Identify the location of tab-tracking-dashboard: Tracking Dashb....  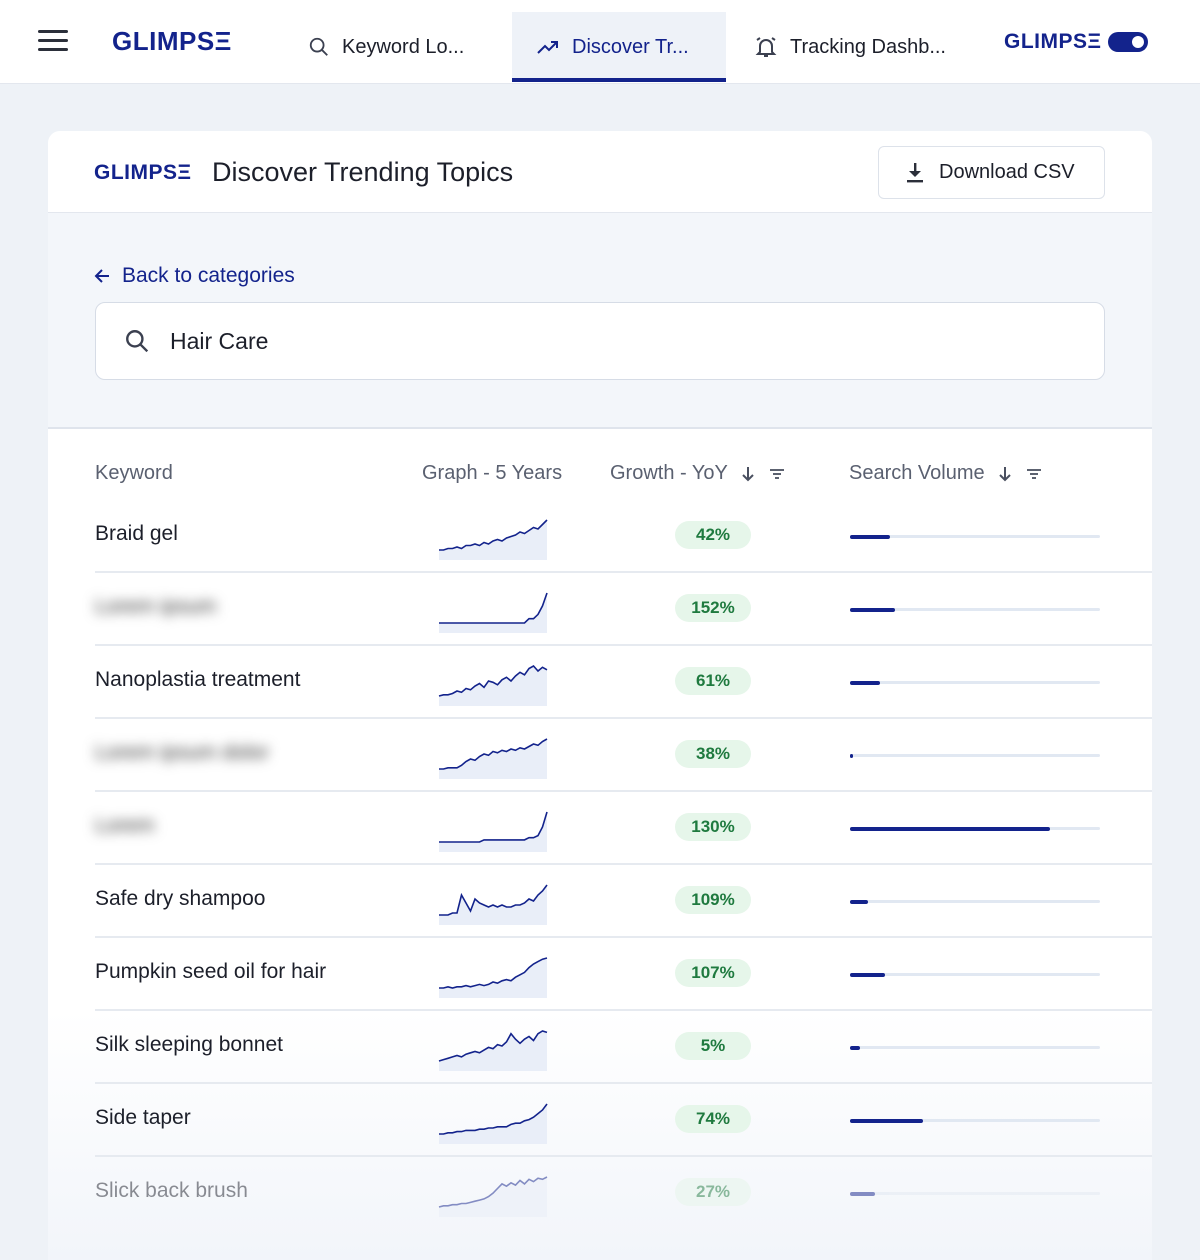
(859, 47).